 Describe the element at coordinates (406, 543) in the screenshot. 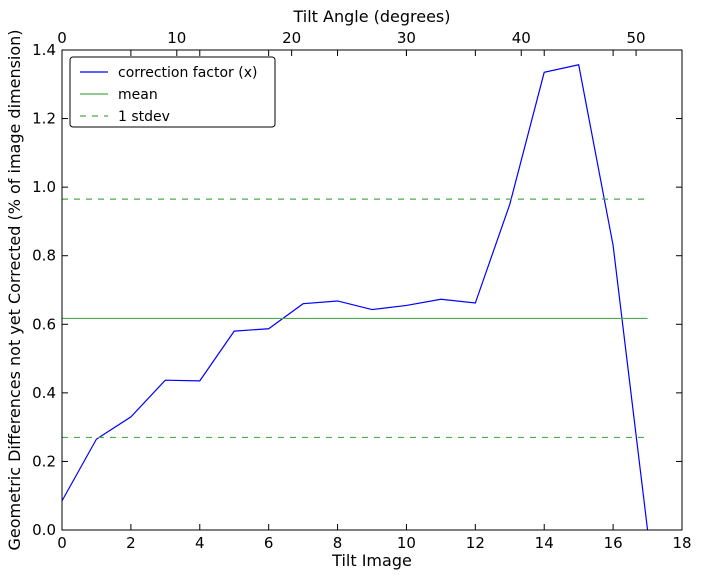

I see `x-tick-label: 10` at that location.